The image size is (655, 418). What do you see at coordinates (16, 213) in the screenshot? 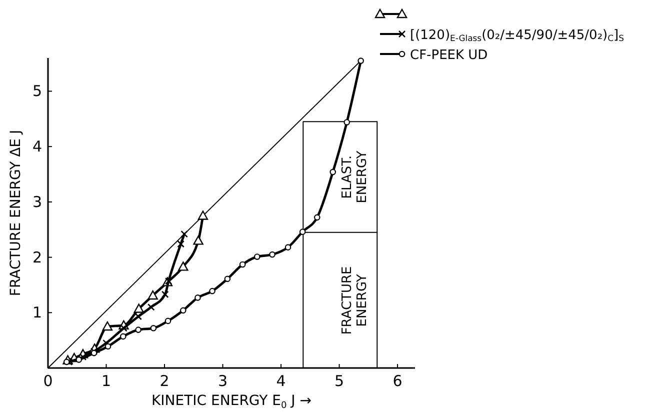
I see `y-axis-title: FRACTURE ENERGY ΔE J` at bounding box center [16, 213].